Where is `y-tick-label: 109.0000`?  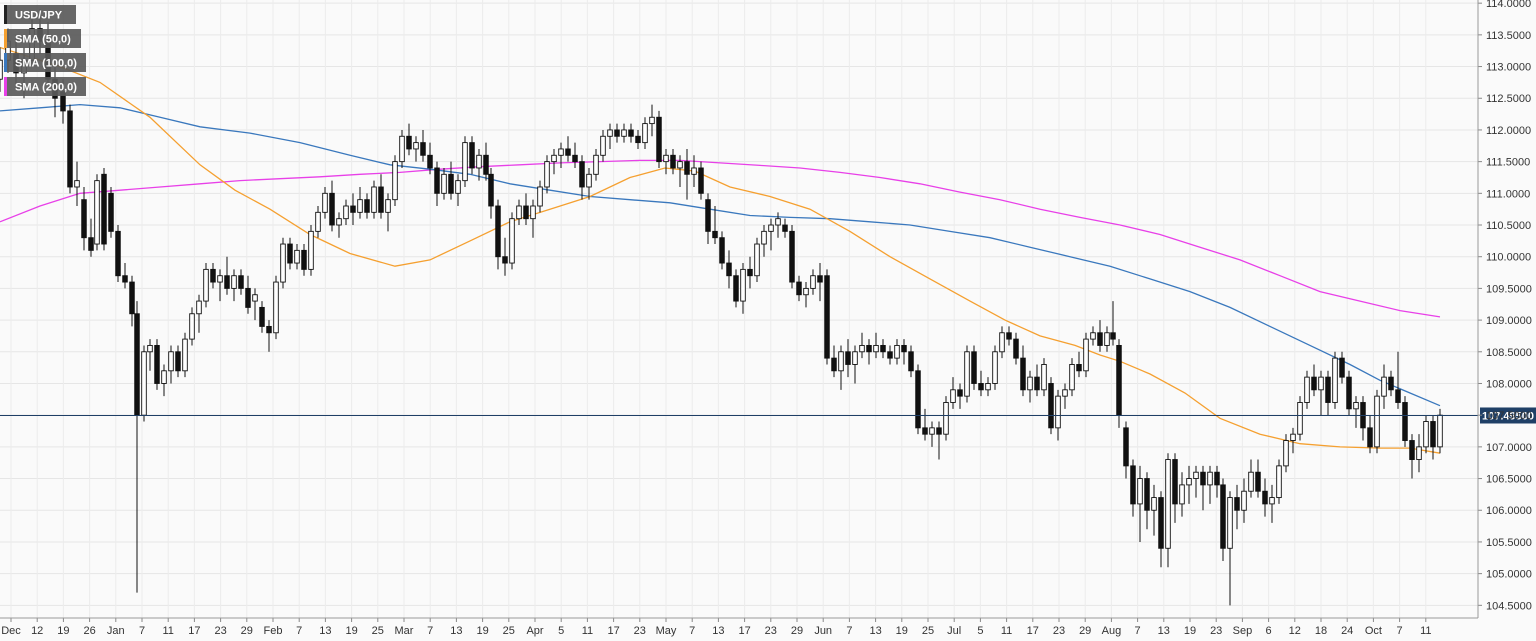
y-tick-label: 109.0000 is located at coordinates (1509, 321).